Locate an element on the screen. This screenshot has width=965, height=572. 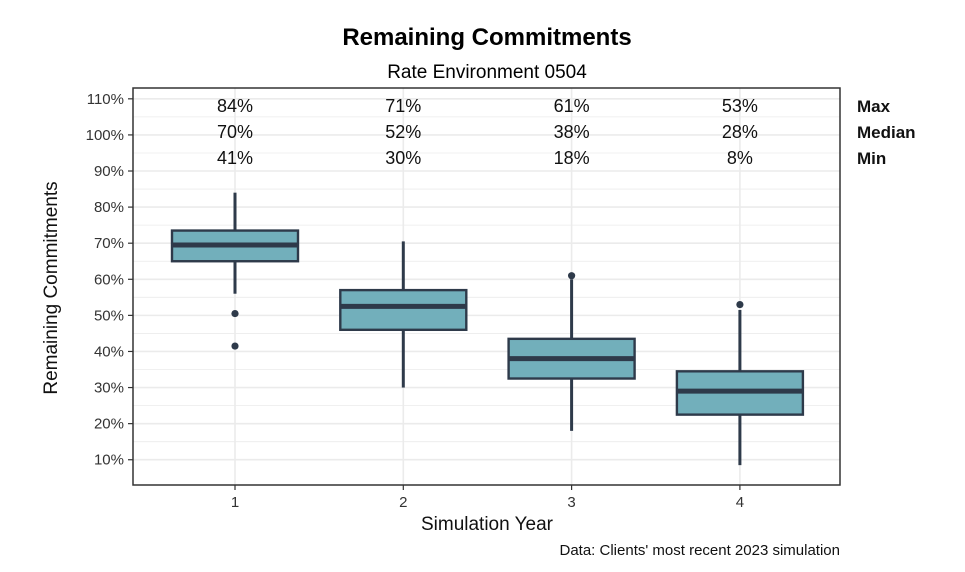
stat-label-median: 52% is located at coordinates (403, 132).